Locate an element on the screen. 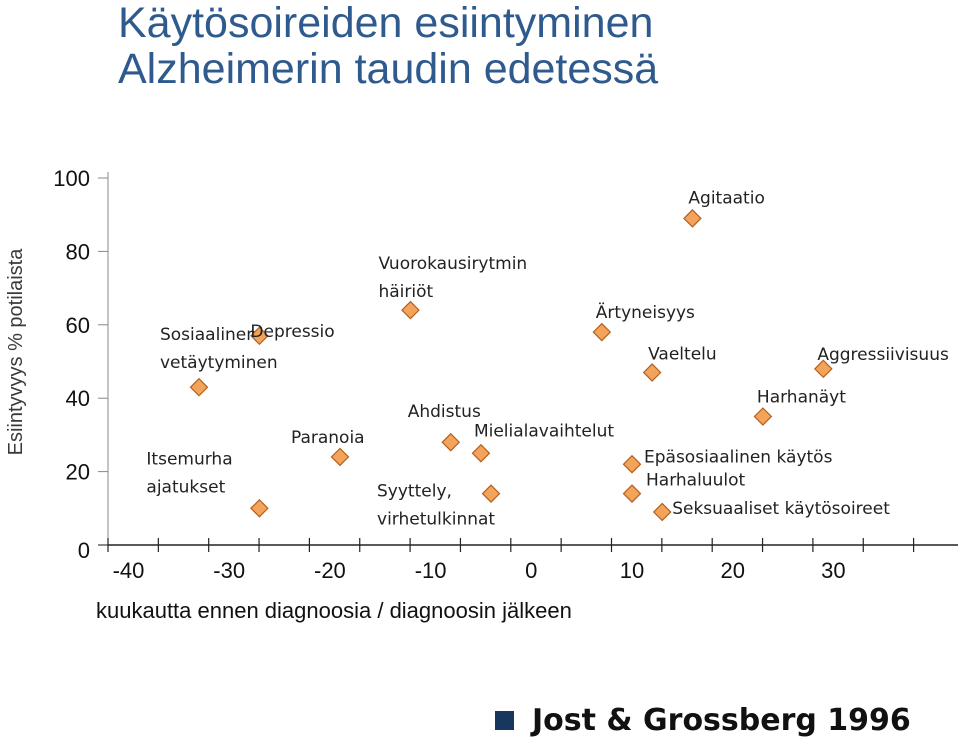 The width and height of the screenshot is (960, 745). y-tick-label: 20 is located at coordinates (78, 472).